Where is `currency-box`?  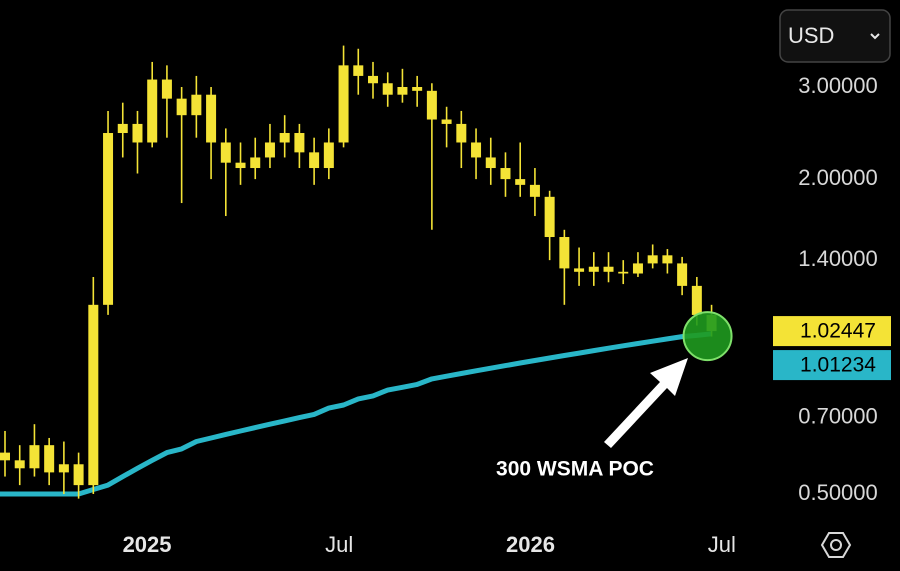 currency-box is located at coordinates (835, 36).